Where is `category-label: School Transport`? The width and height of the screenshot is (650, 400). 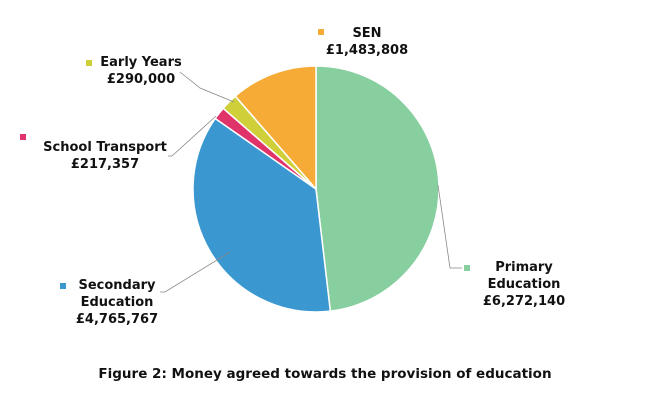
category-label: School Transport is located at coordinates (105, 147).